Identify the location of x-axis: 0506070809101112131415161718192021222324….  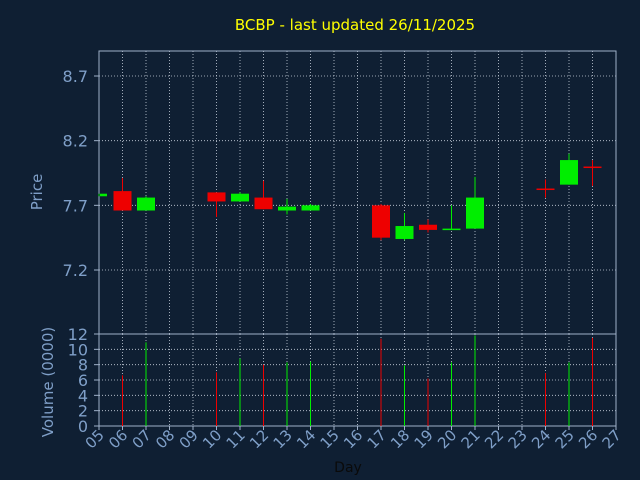
(353, 439).